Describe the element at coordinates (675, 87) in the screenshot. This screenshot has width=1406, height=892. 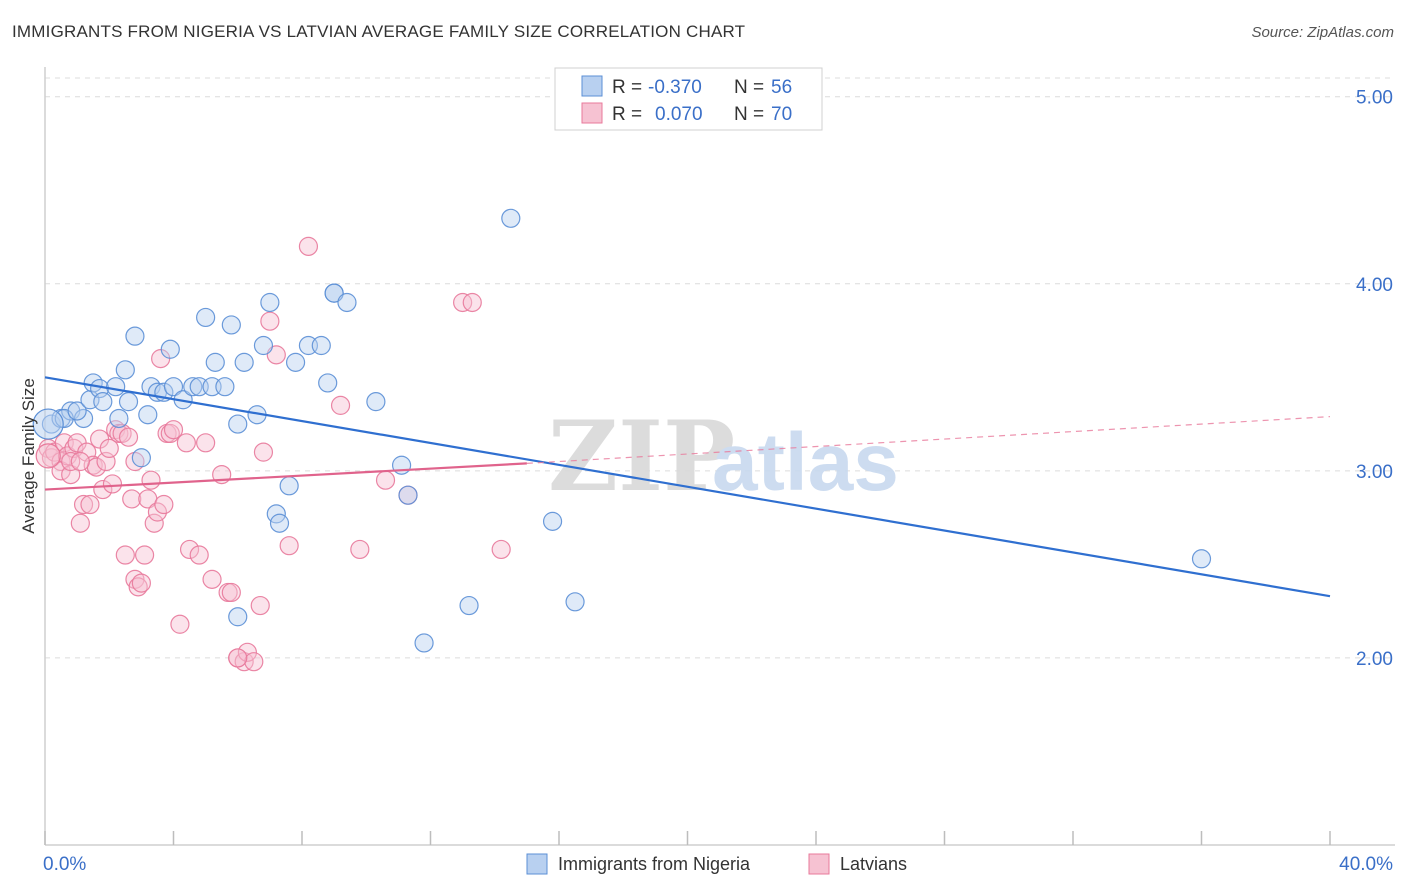
I see `nigeria-r-value: -0.370` at that location.